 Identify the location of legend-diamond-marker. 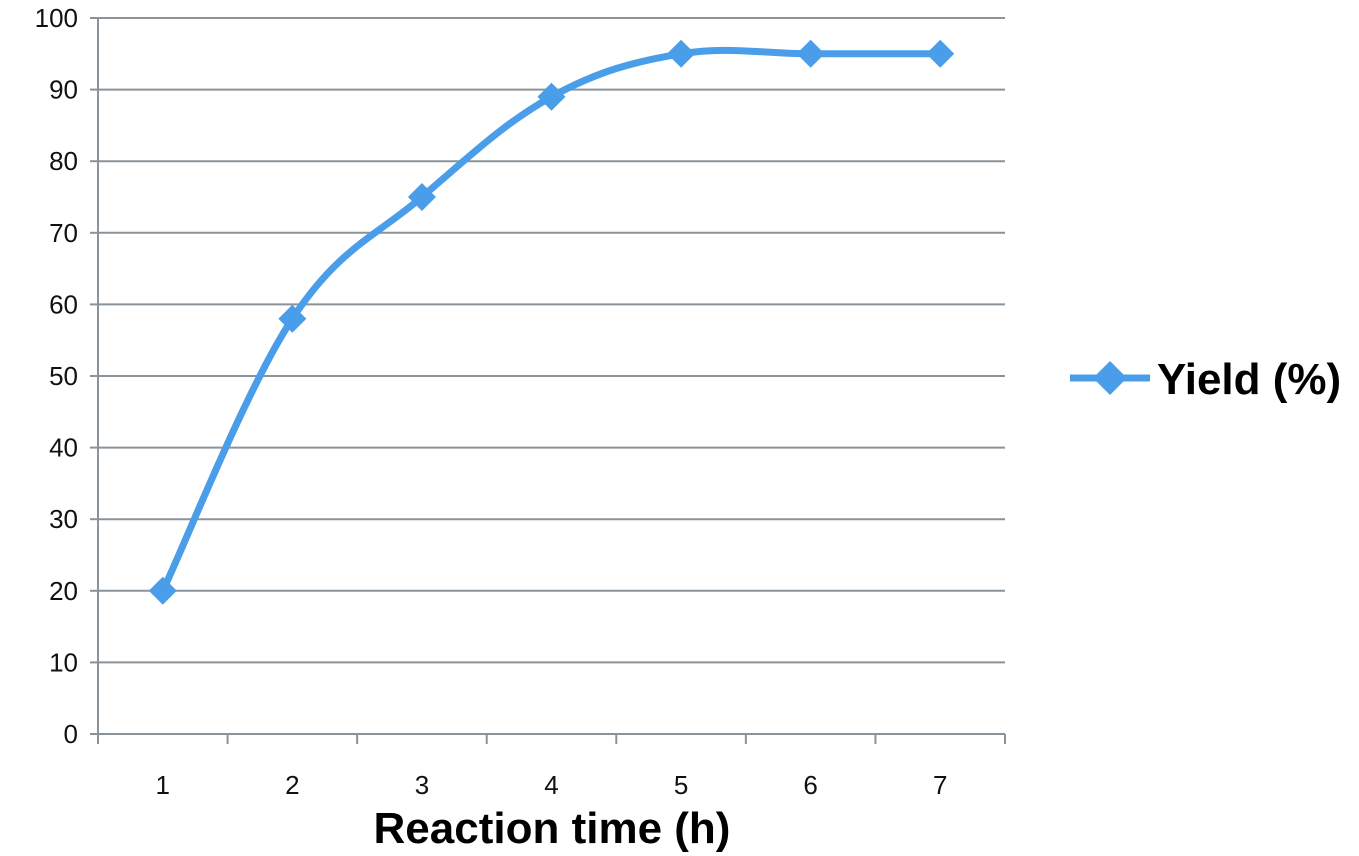
(1110, 378).